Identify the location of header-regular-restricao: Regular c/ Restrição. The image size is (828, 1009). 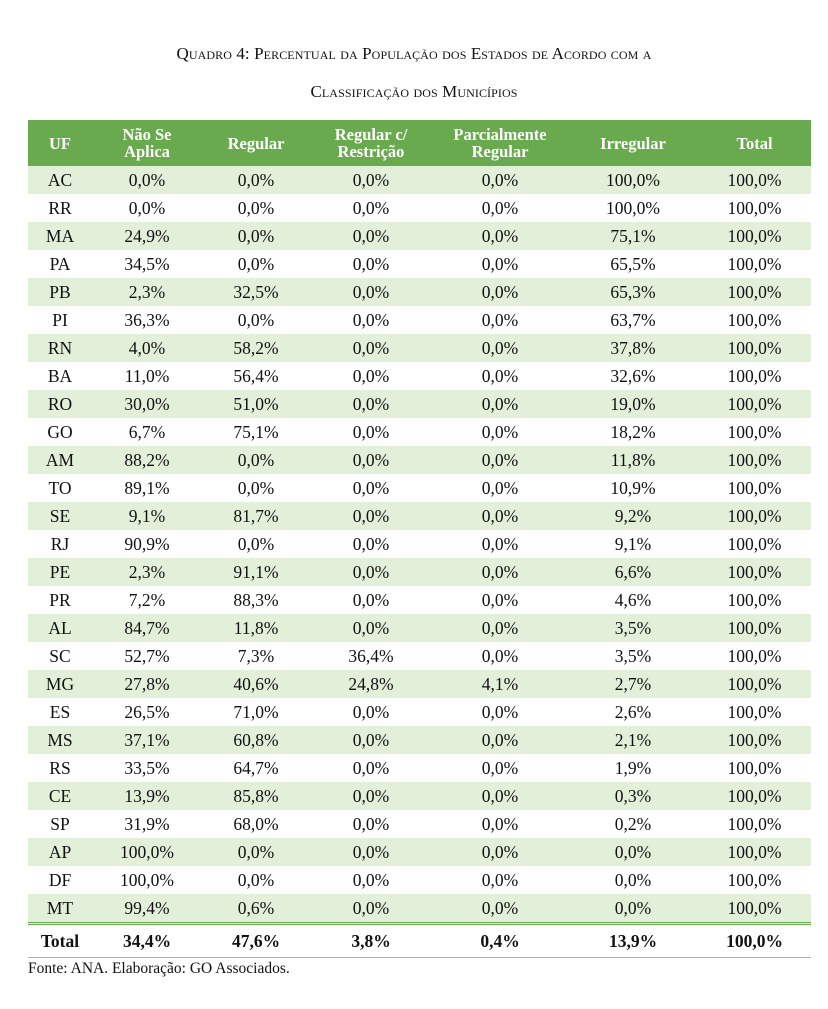
(371, 143).